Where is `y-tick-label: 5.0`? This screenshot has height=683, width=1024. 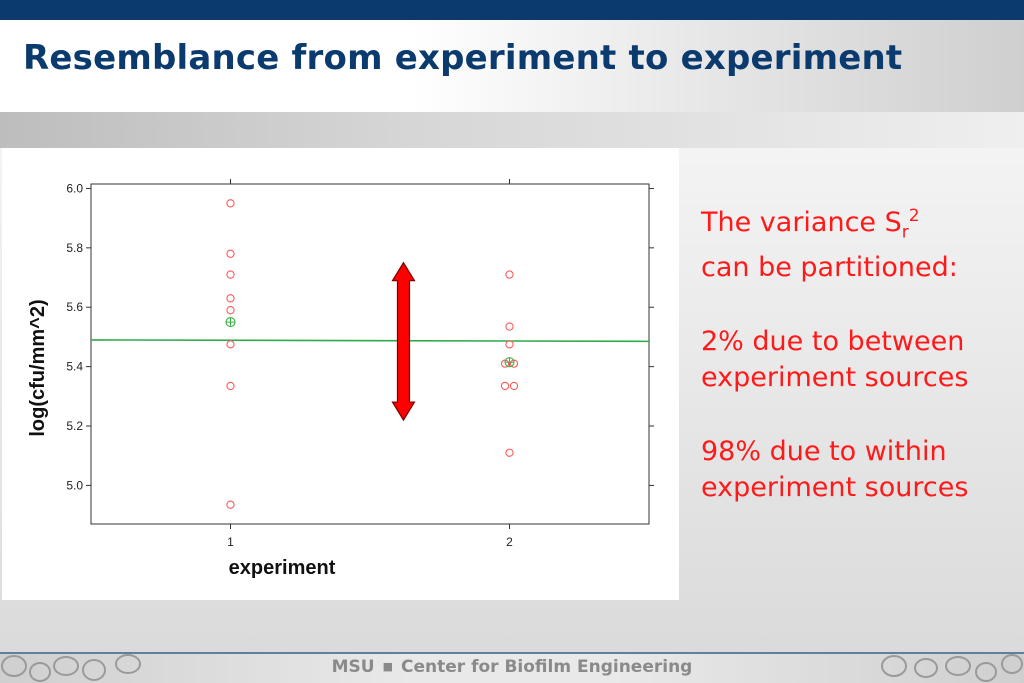
y-tick-label: 5.0 is located at coordinates (74, 485).